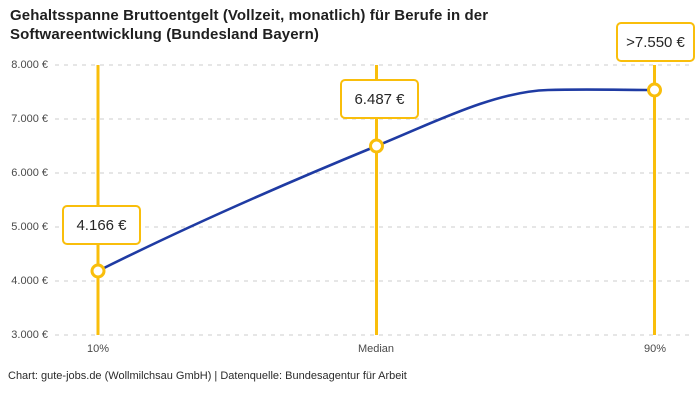  I want to click on data-point-10pct, so click(98, 271).